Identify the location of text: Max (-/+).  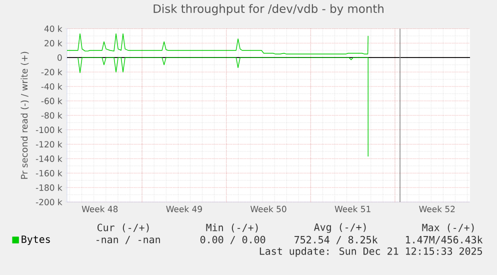
(448, 228).